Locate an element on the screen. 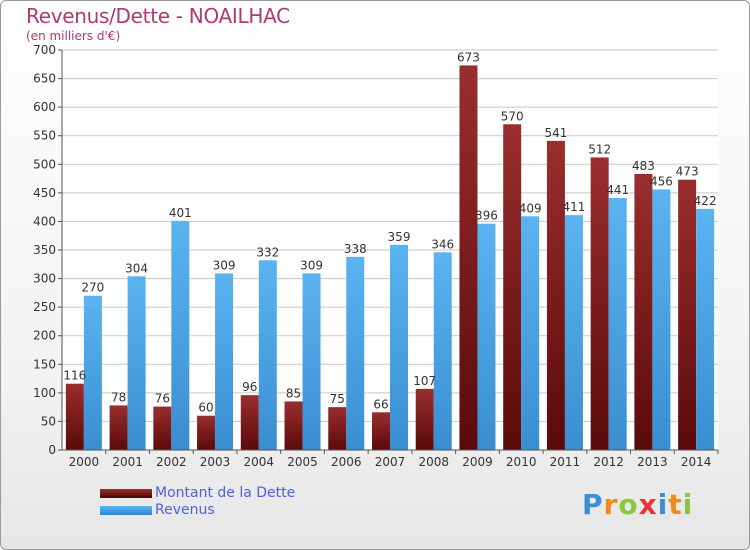 The width and height of the screenshot is (750, 550). data-label-debt: 673 is located at coordinates (468, 57).